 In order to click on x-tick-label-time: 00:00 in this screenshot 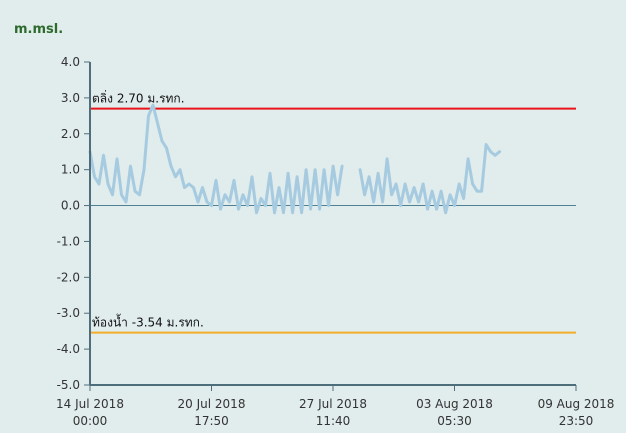, I will do `click(90, 421)`.